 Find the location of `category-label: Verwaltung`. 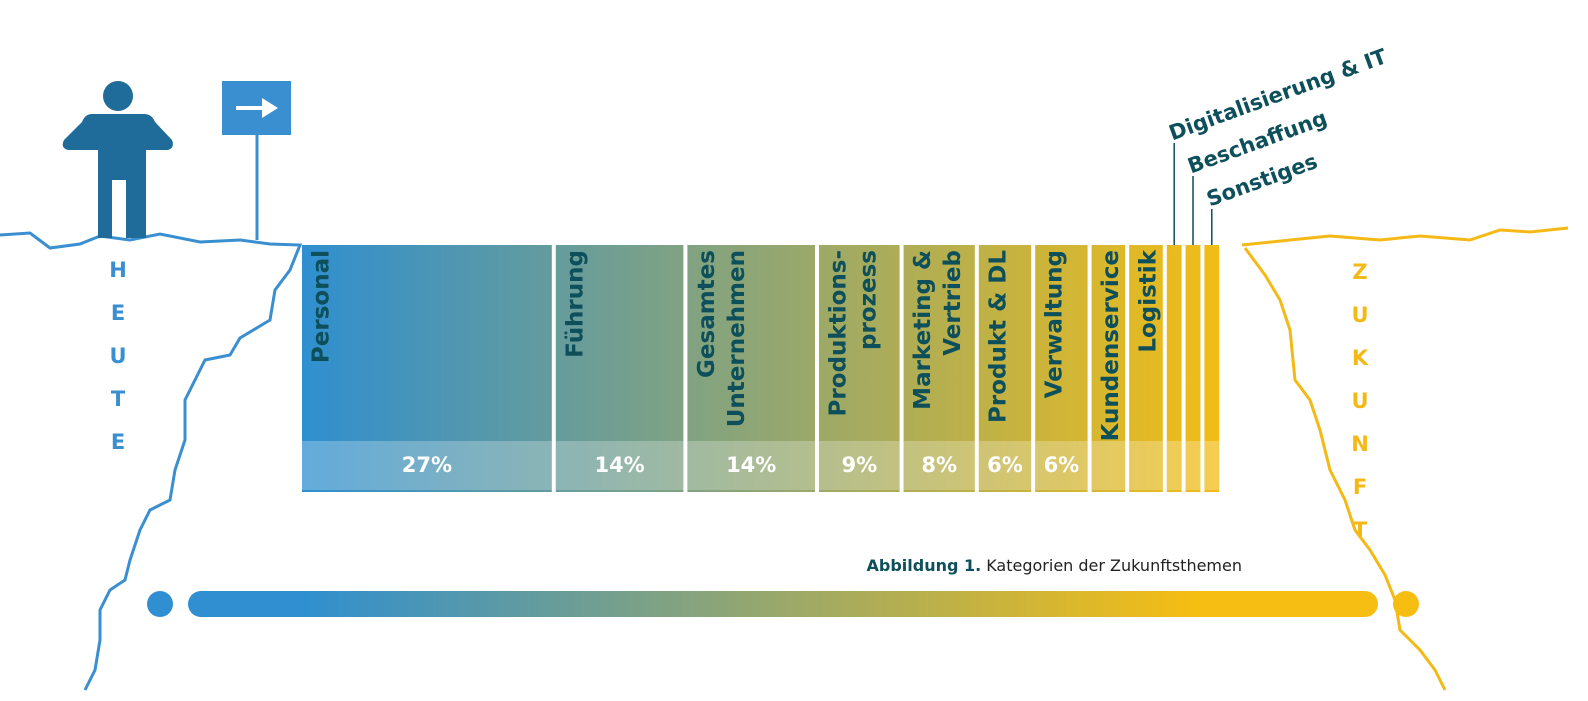

category-label: Verwaltung is located at coordinates (1055, 324).